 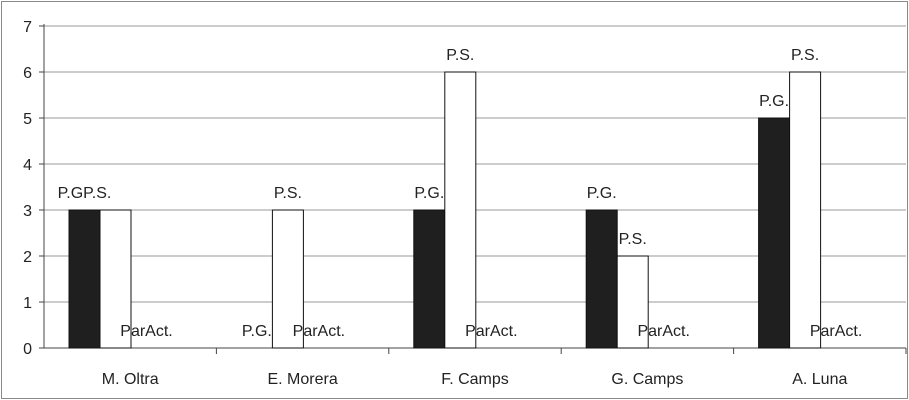 What do you see at coordinates (475, 379) in the screenshot?
I see `x-tick-label-2: F. Camps` at bounding box center [475, 379].